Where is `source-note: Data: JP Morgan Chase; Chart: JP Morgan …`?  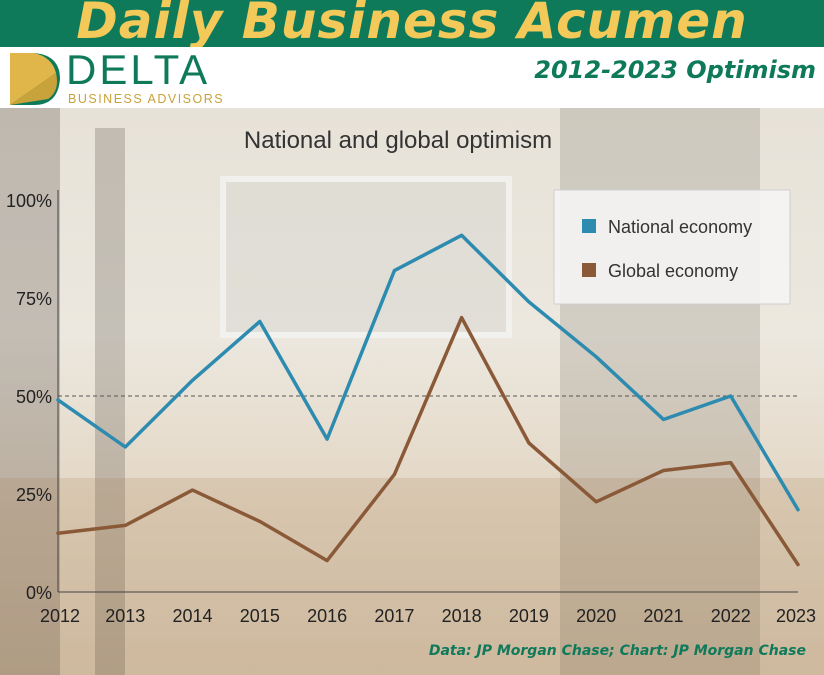 source-note: Data: JP Morgan Chase; Chart: JP Morgan … is located at coordinates (617, 651).